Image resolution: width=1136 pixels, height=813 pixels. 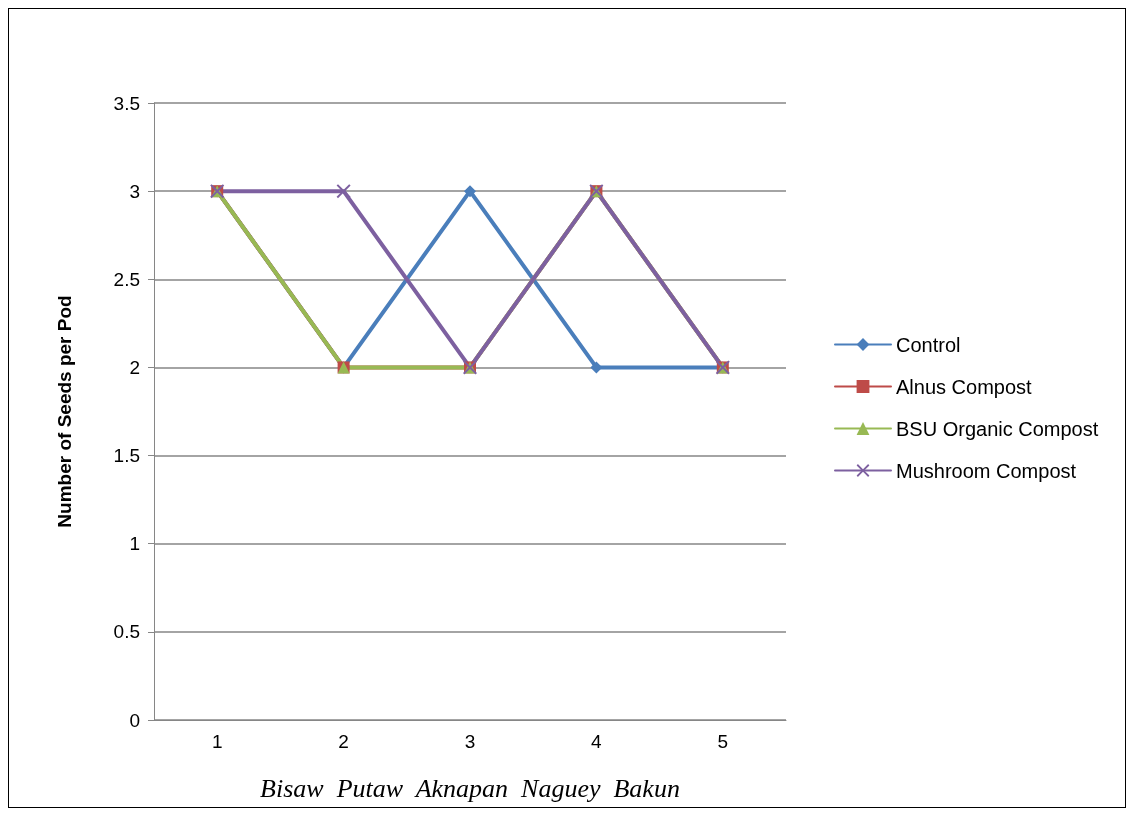 I want to click on x-tick-label: 1, so click(x=217, y=741).